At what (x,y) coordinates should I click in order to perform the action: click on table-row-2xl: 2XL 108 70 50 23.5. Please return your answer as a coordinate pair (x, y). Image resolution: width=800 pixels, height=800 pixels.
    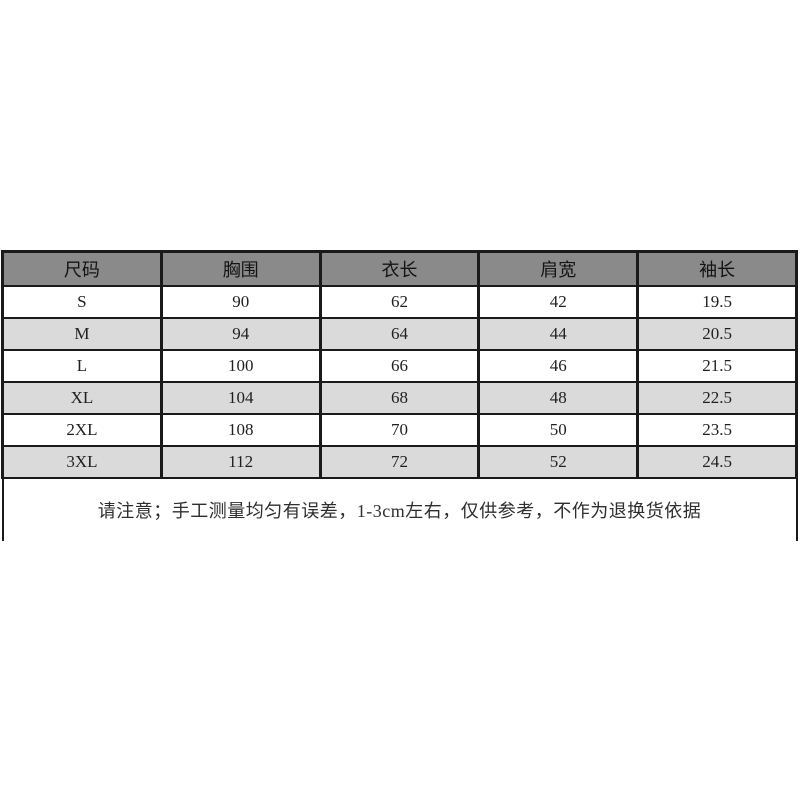
    Looking at the image, I should click on (399, 430).